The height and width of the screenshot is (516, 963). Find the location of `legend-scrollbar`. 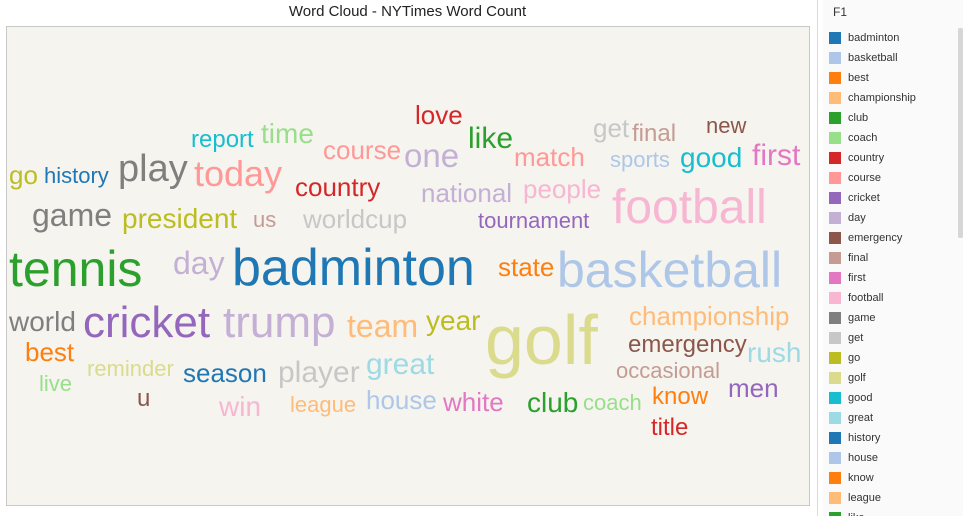

legend-scrollbar is located at coordinates (960, 133).